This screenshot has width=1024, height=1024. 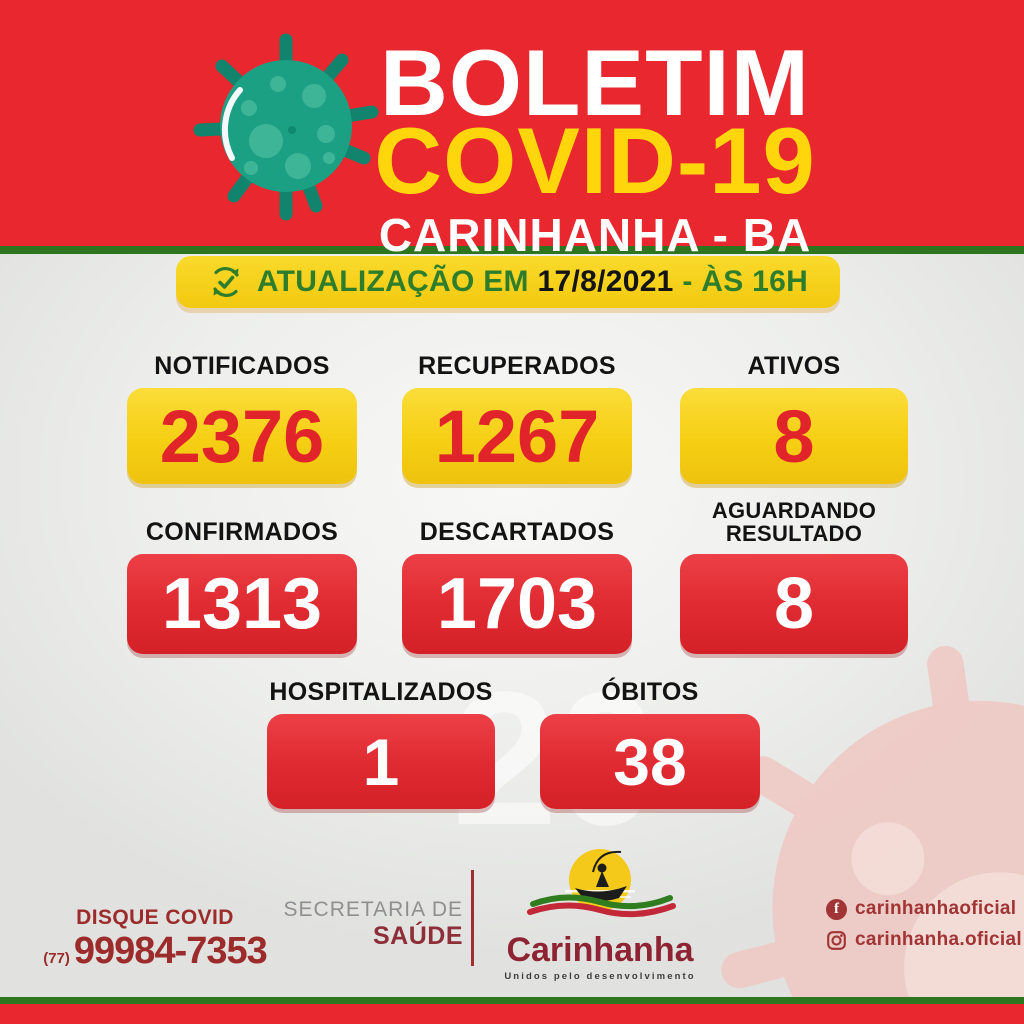 What do you see at coordinates (938, 939) in the screenshot?
I see `instagram-handle: carinhanha.oficial` at bounding box center [938, 939].